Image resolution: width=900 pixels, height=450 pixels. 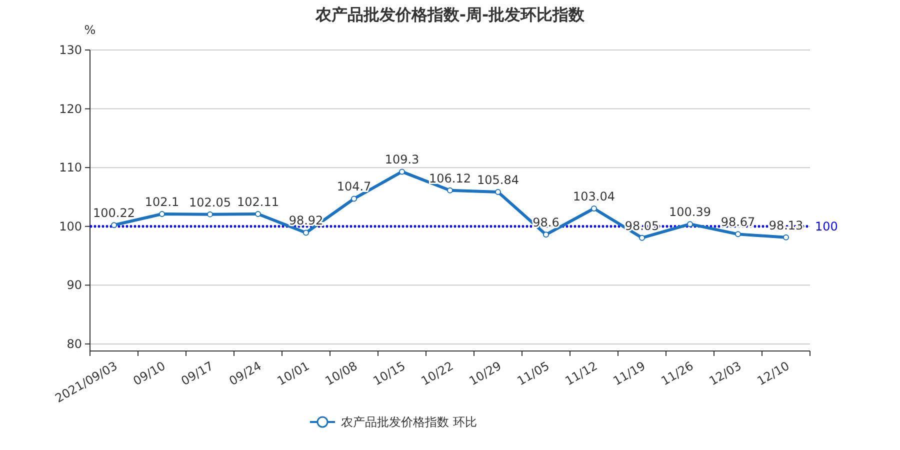 What do you see at coordinates (70, 226) in the screenshot?
I see `y-tick-label: 100` at bounding box center [70, 226].